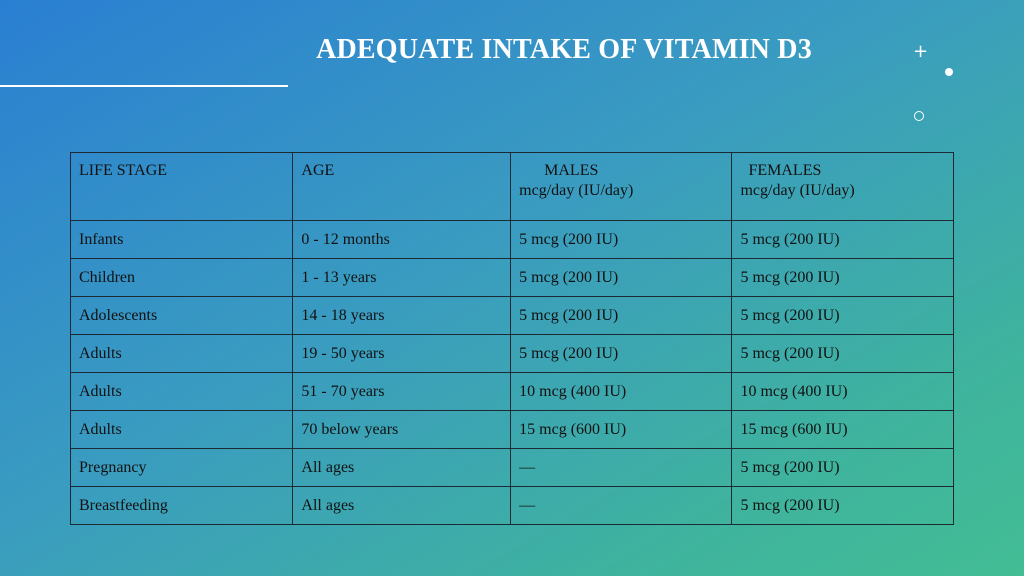  What do you see at coordinates (571, 170) in the screenshot?
I see `header-males-label: MALES` at bounding box center [571, 170].